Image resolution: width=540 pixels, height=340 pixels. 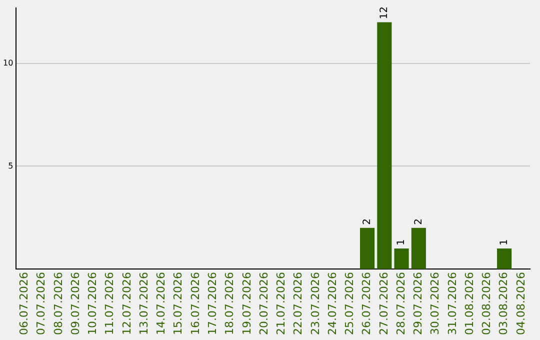 What do you see at coordinates (229, 304) in the screenshot?
I see `x-tick-label: 18.07.2026` at bounding box center [229, 304].